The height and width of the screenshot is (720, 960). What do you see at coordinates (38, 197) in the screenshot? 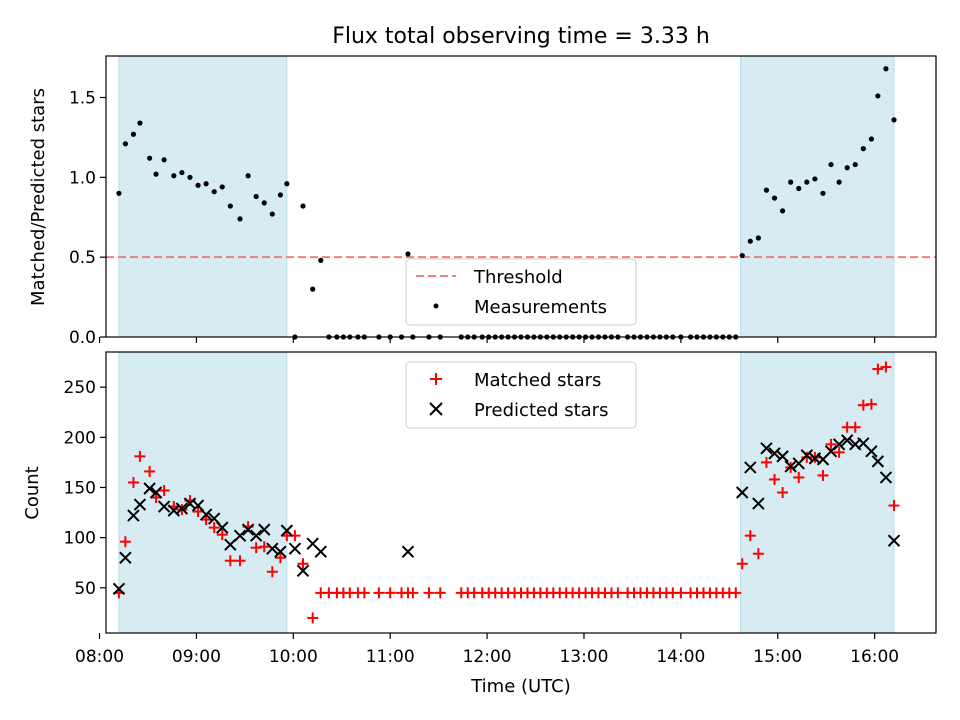
I see `top-panel-ylabel: Matched/Predicted stars` at bounding box center [38, 197].